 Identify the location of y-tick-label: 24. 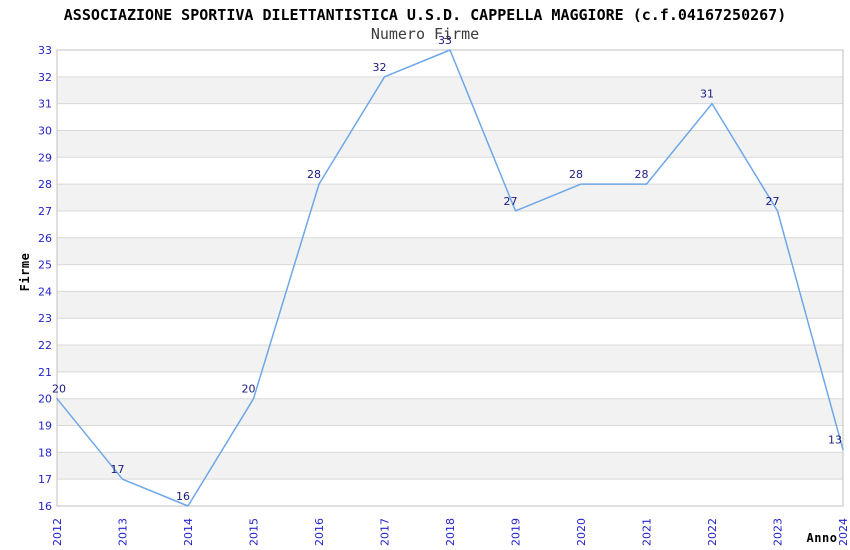
(45, 291).